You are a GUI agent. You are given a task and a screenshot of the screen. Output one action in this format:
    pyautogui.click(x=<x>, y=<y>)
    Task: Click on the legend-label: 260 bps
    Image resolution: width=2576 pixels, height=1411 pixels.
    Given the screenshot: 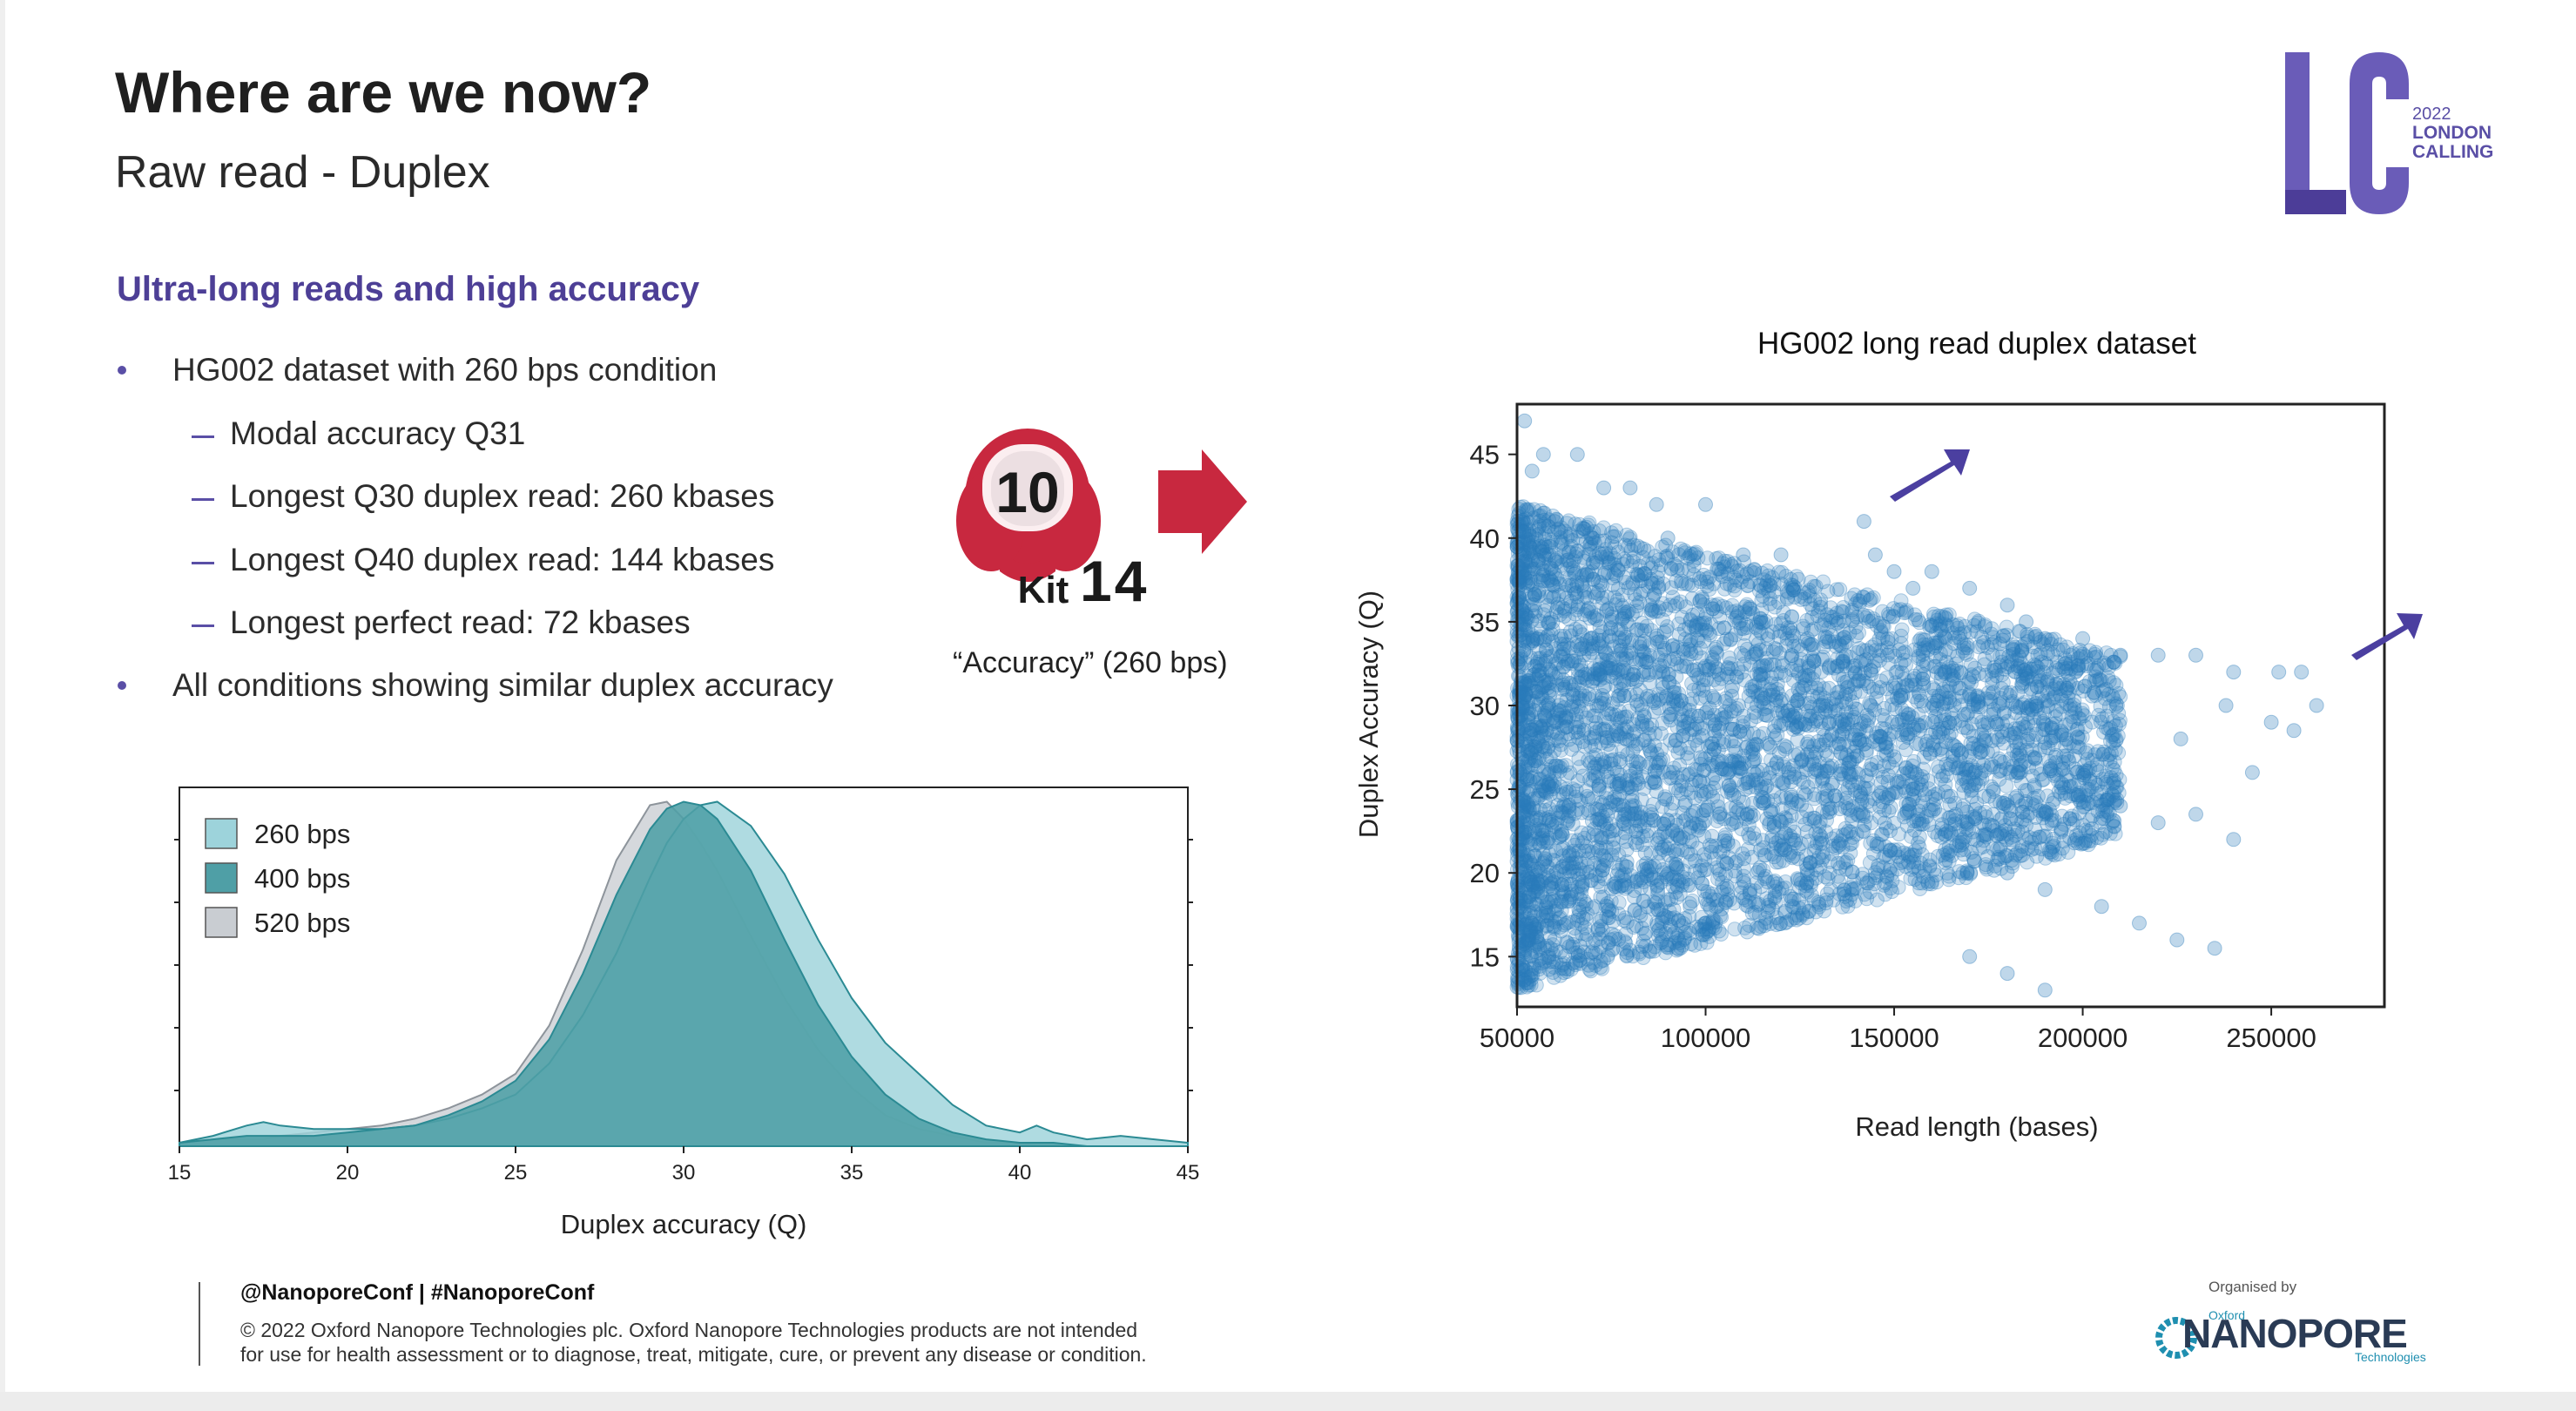 What is the action you would take?
    pyautogui.click(x=302, y=834)
    